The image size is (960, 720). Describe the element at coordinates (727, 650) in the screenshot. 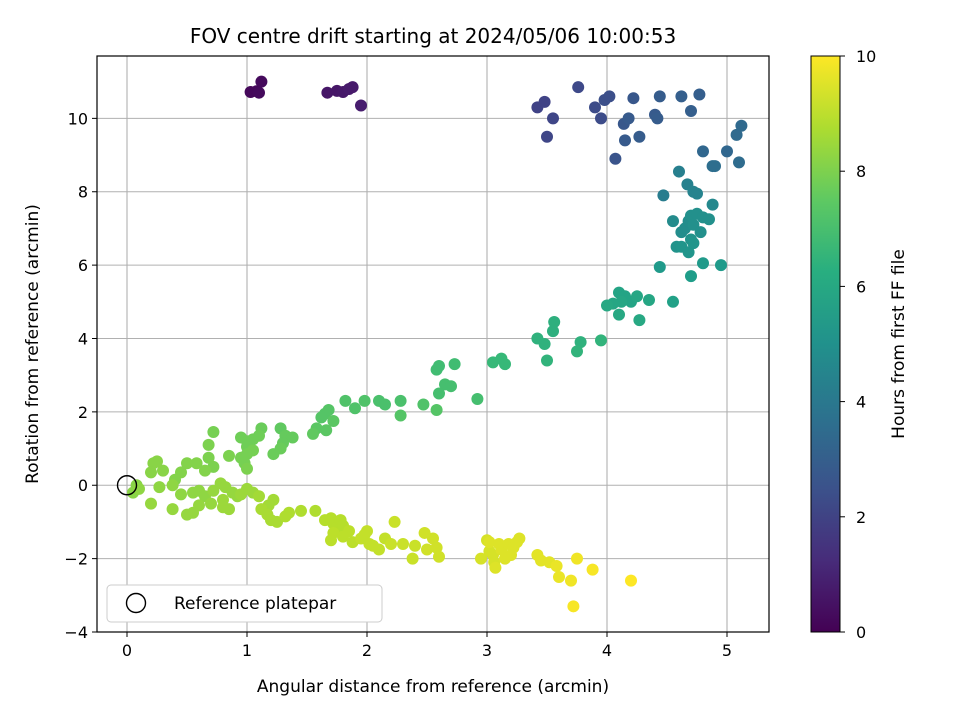

I see `x-tick-label: 5` at that location.